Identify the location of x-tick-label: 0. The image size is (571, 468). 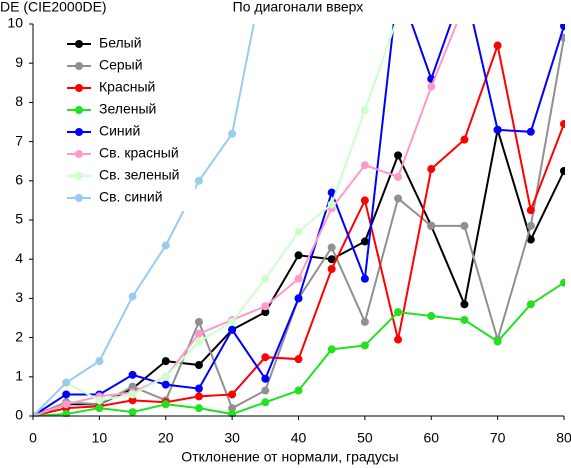
(33, 438).